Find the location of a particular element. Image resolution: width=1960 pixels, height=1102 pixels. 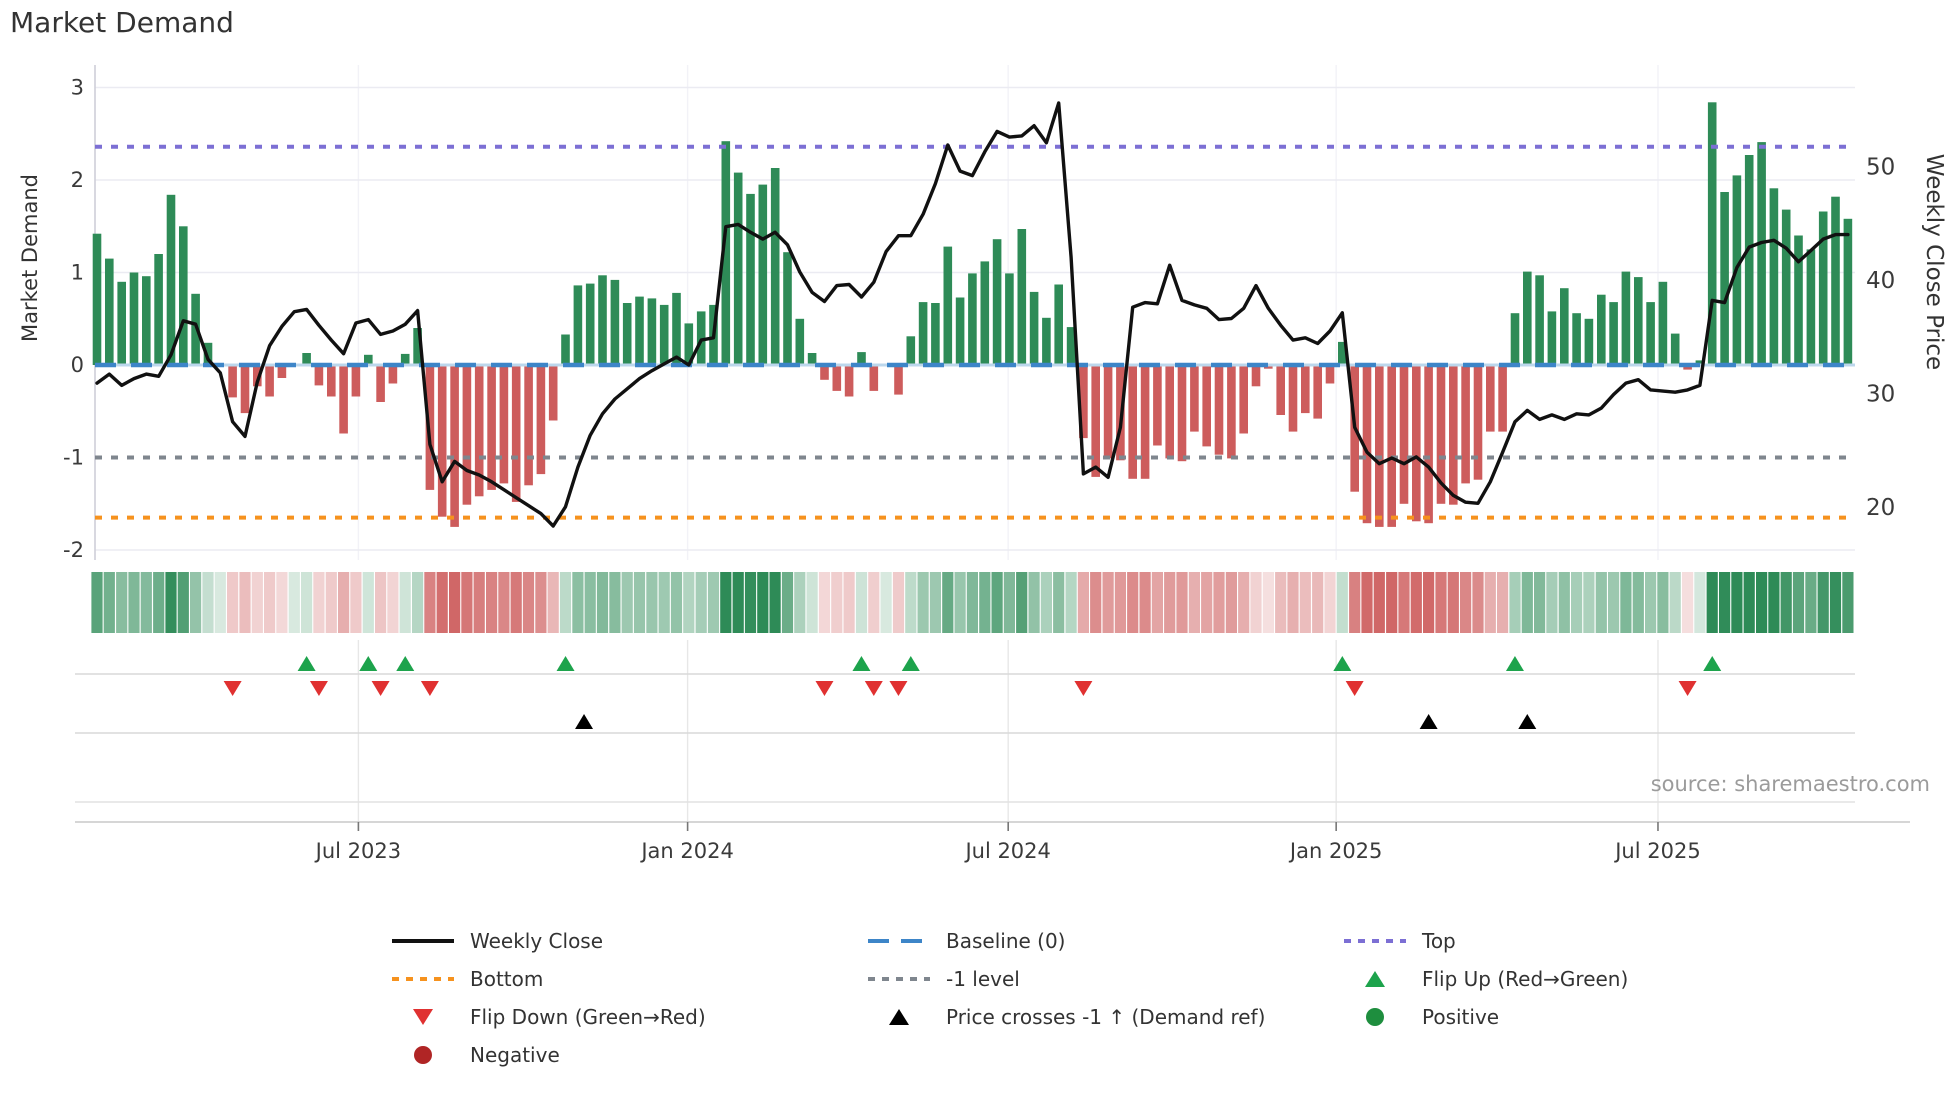

left-tick-label: 2 is located at coordinates (77, 180).